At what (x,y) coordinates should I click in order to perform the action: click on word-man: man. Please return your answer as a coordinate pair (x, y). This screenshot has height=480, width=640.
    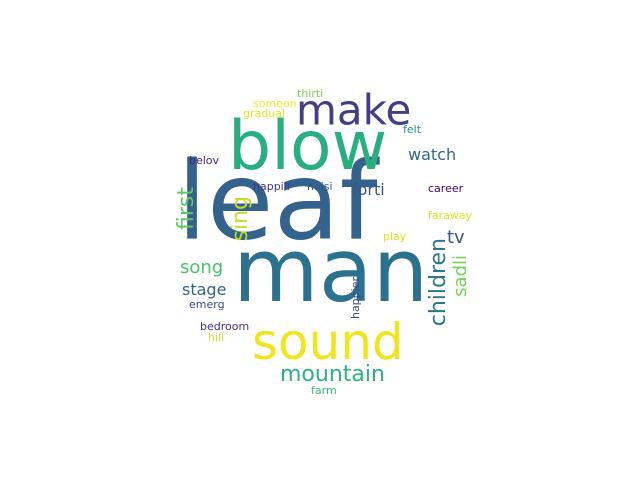
    Looking at the image, I should click on (331, 271).